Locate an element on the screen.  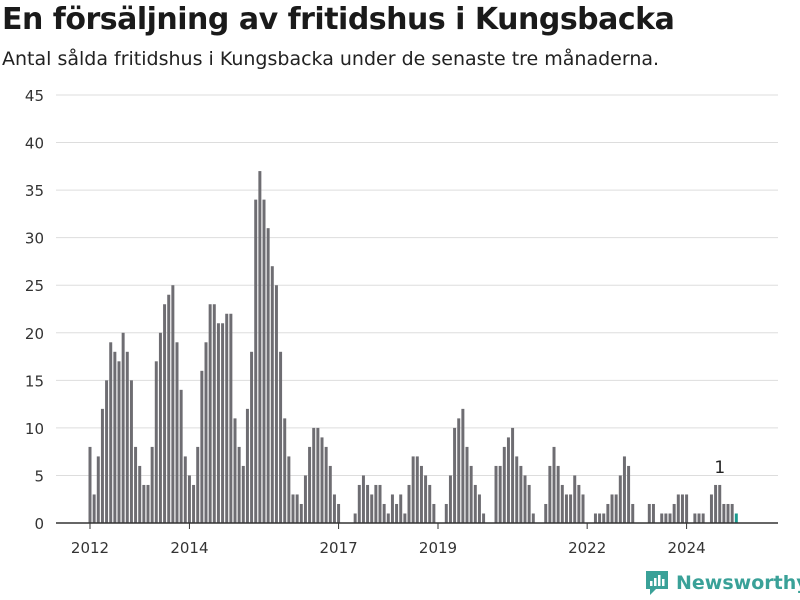
y-tick-label: 40 is located at coordinates (34, 144).